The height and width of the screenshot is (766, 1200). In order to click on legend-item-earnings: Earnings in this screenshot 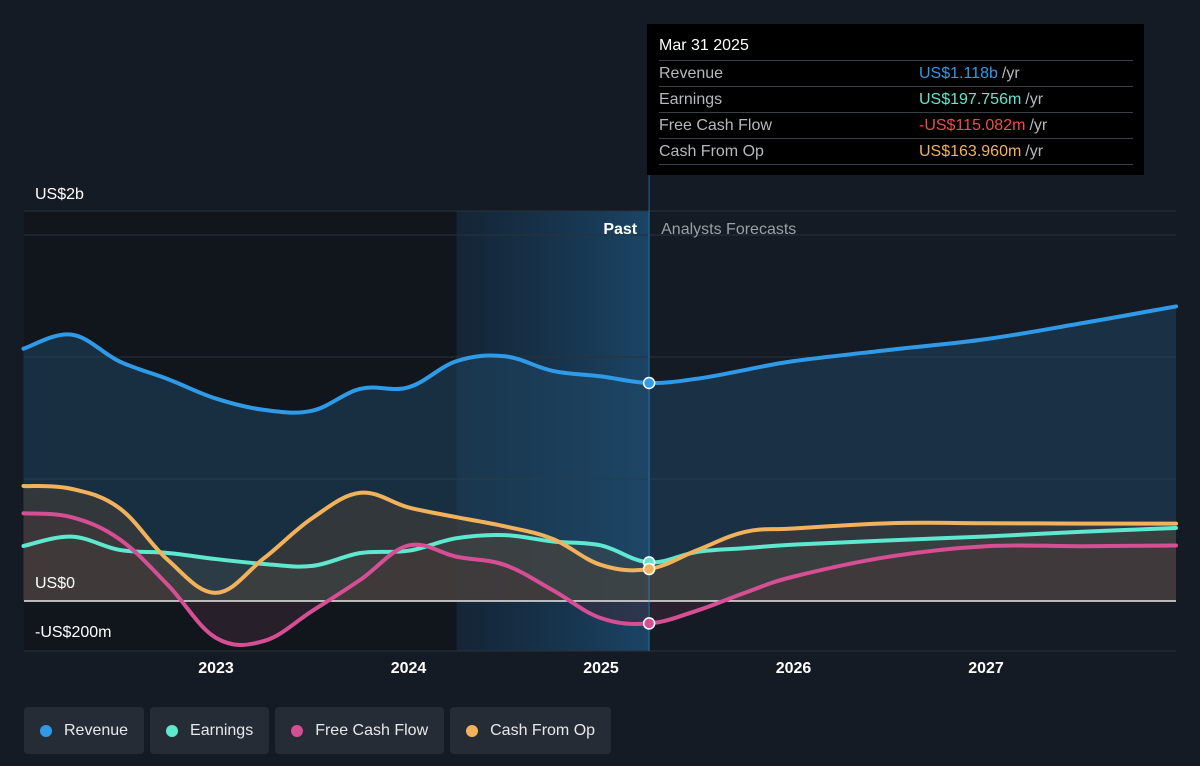, I will do `click(210, 730)`.